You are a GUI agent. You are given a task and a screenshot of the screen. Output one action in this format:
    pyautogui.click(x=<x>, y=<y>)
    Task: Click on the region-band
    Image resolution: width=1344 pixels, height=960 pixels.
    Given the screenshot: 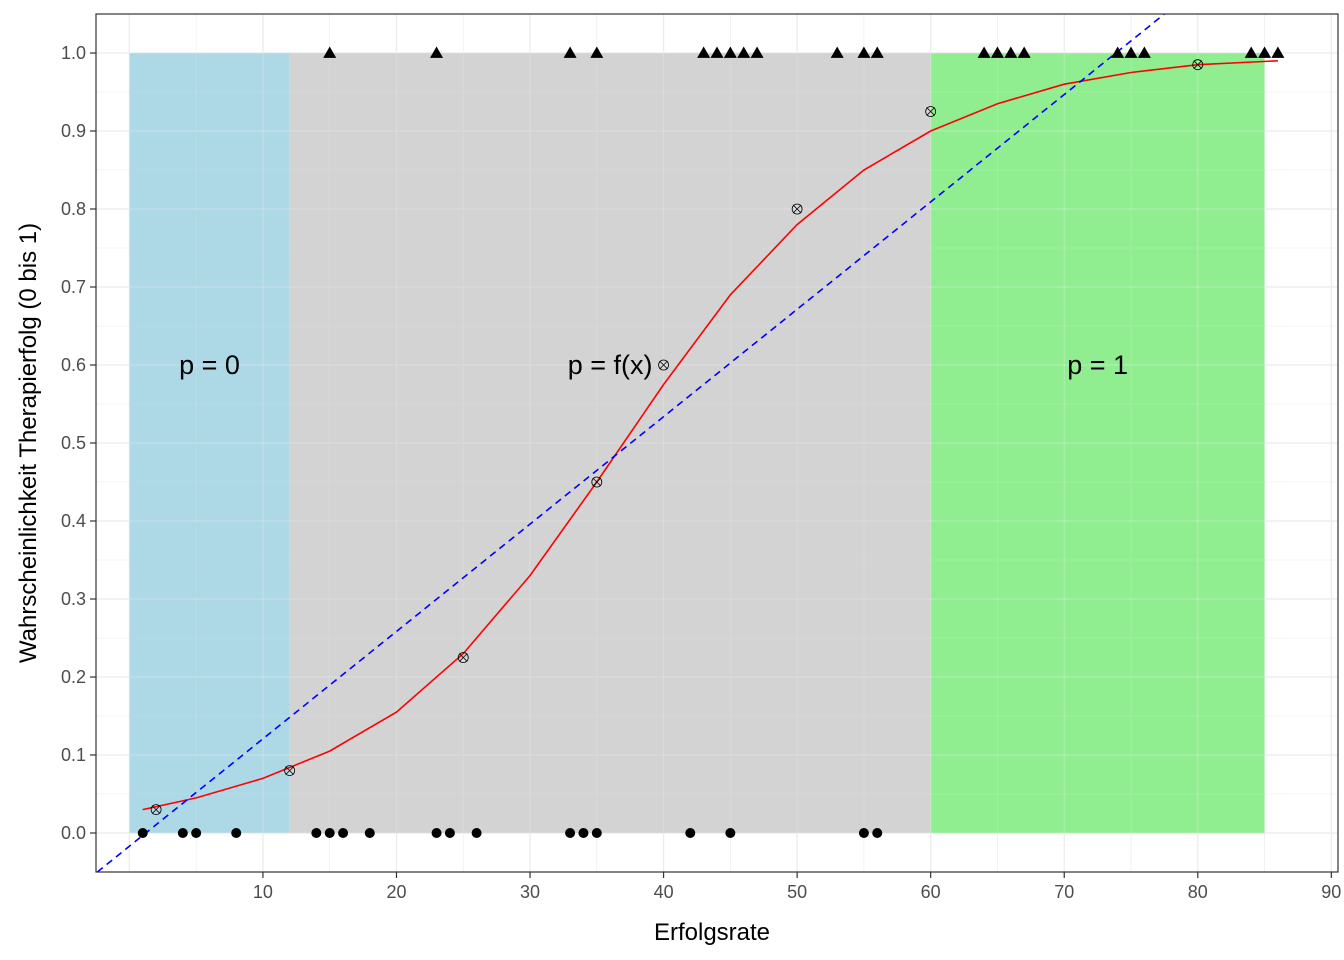 What is the action you would take?
    pyautogui.click(x=209, y=443)
    